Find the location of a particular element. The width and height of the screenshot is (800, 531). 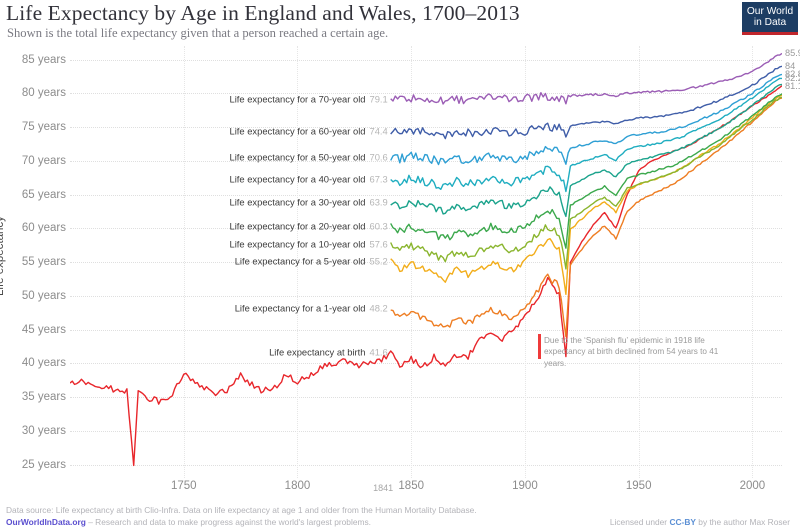

logo-line-2: in Data is located at coordinates (770, 22).